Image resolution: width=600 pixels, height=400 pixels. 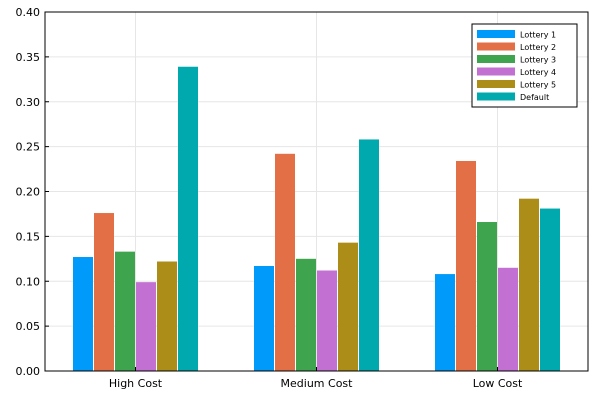 What do you see at coordinates (125, 311) in the screenshot?
I see `bar-lottery-3-high-cost` at bounding box center [125, 311].